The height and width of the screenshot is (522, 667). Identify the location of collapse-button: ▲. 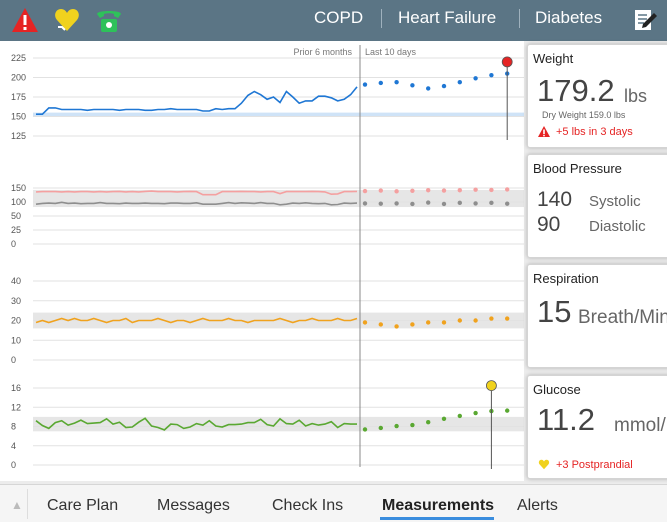
(15, 504).